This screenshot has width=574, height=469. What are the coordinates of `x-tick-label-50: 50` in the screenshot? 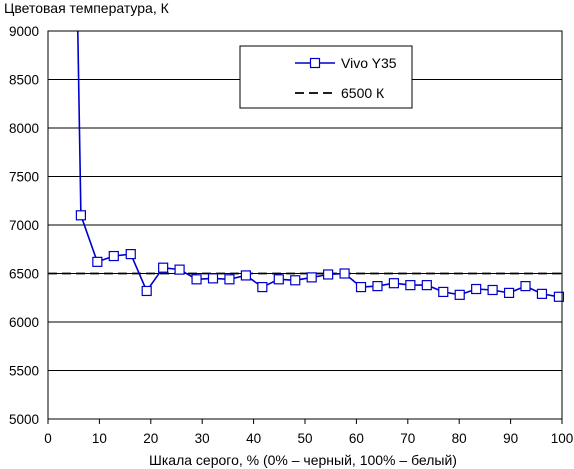 It's located at (304, 438).